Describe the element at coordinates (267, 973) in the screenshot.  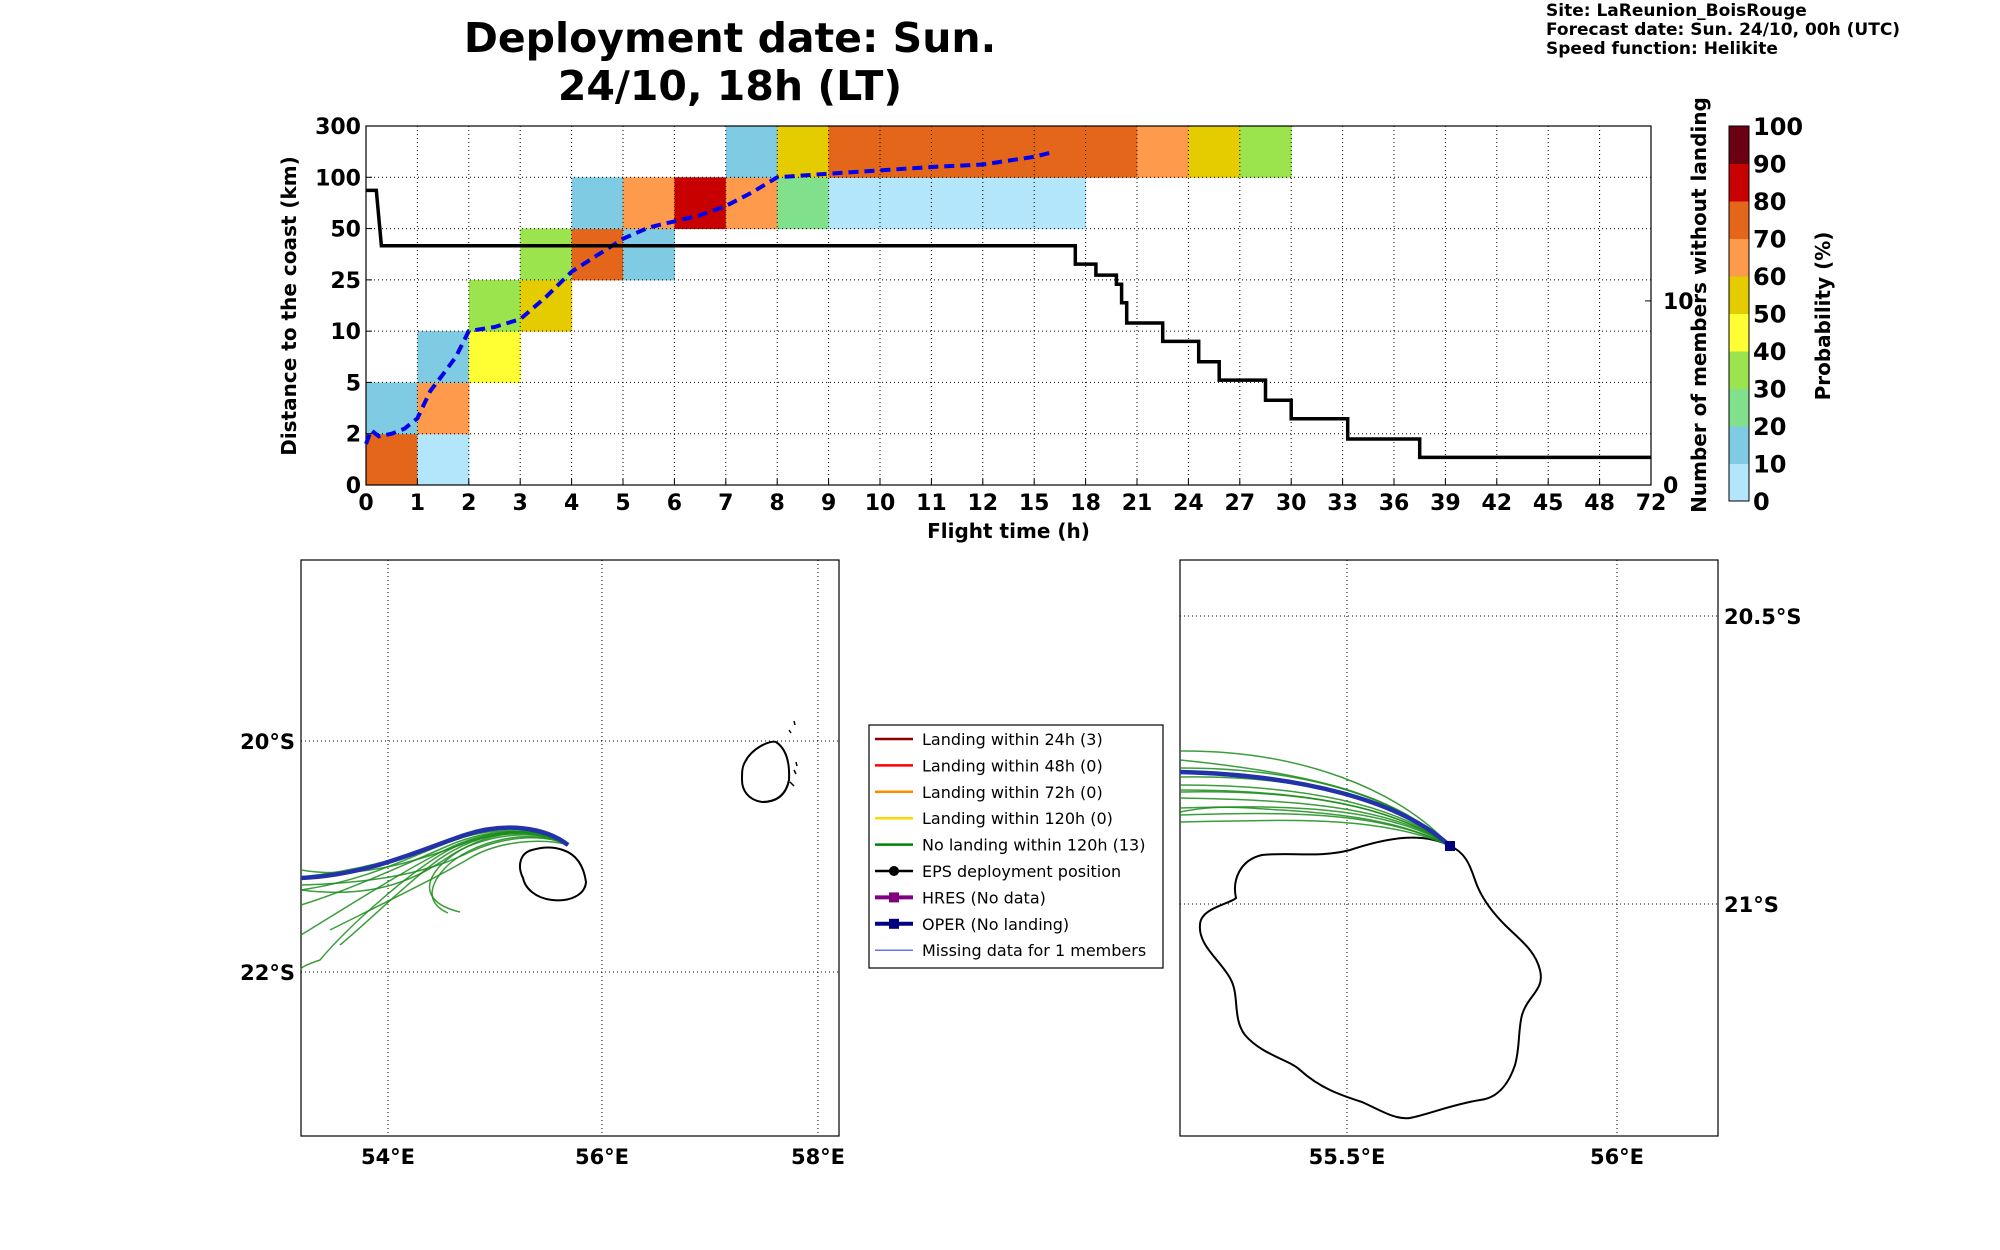
I see `map-y-tick-label: 22°S` at that location.